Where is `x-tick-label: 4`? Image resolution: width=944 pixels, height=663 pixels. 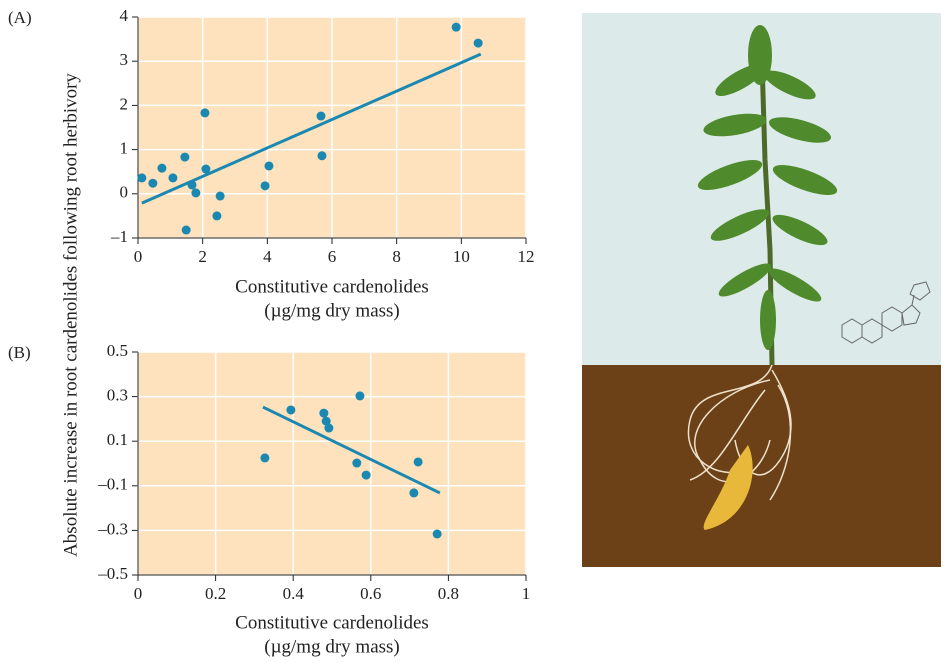 x-tick-label: 4 is located at coordinates (267, 256).